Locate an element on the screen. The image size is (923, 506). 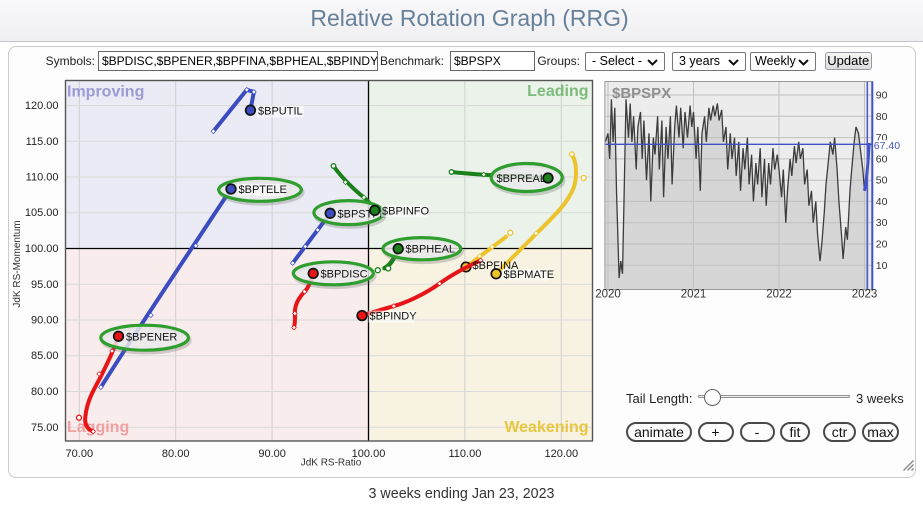
svg-text: 10 is located at coordinates (882, 266).